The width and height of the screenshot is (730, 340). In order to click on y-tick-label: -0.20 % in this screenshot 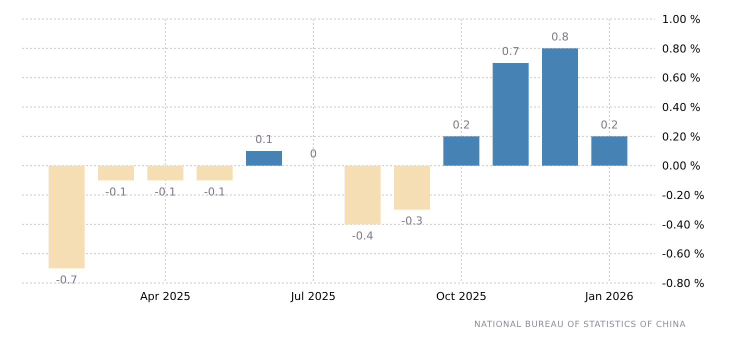, I will do `click(683, 195)`.